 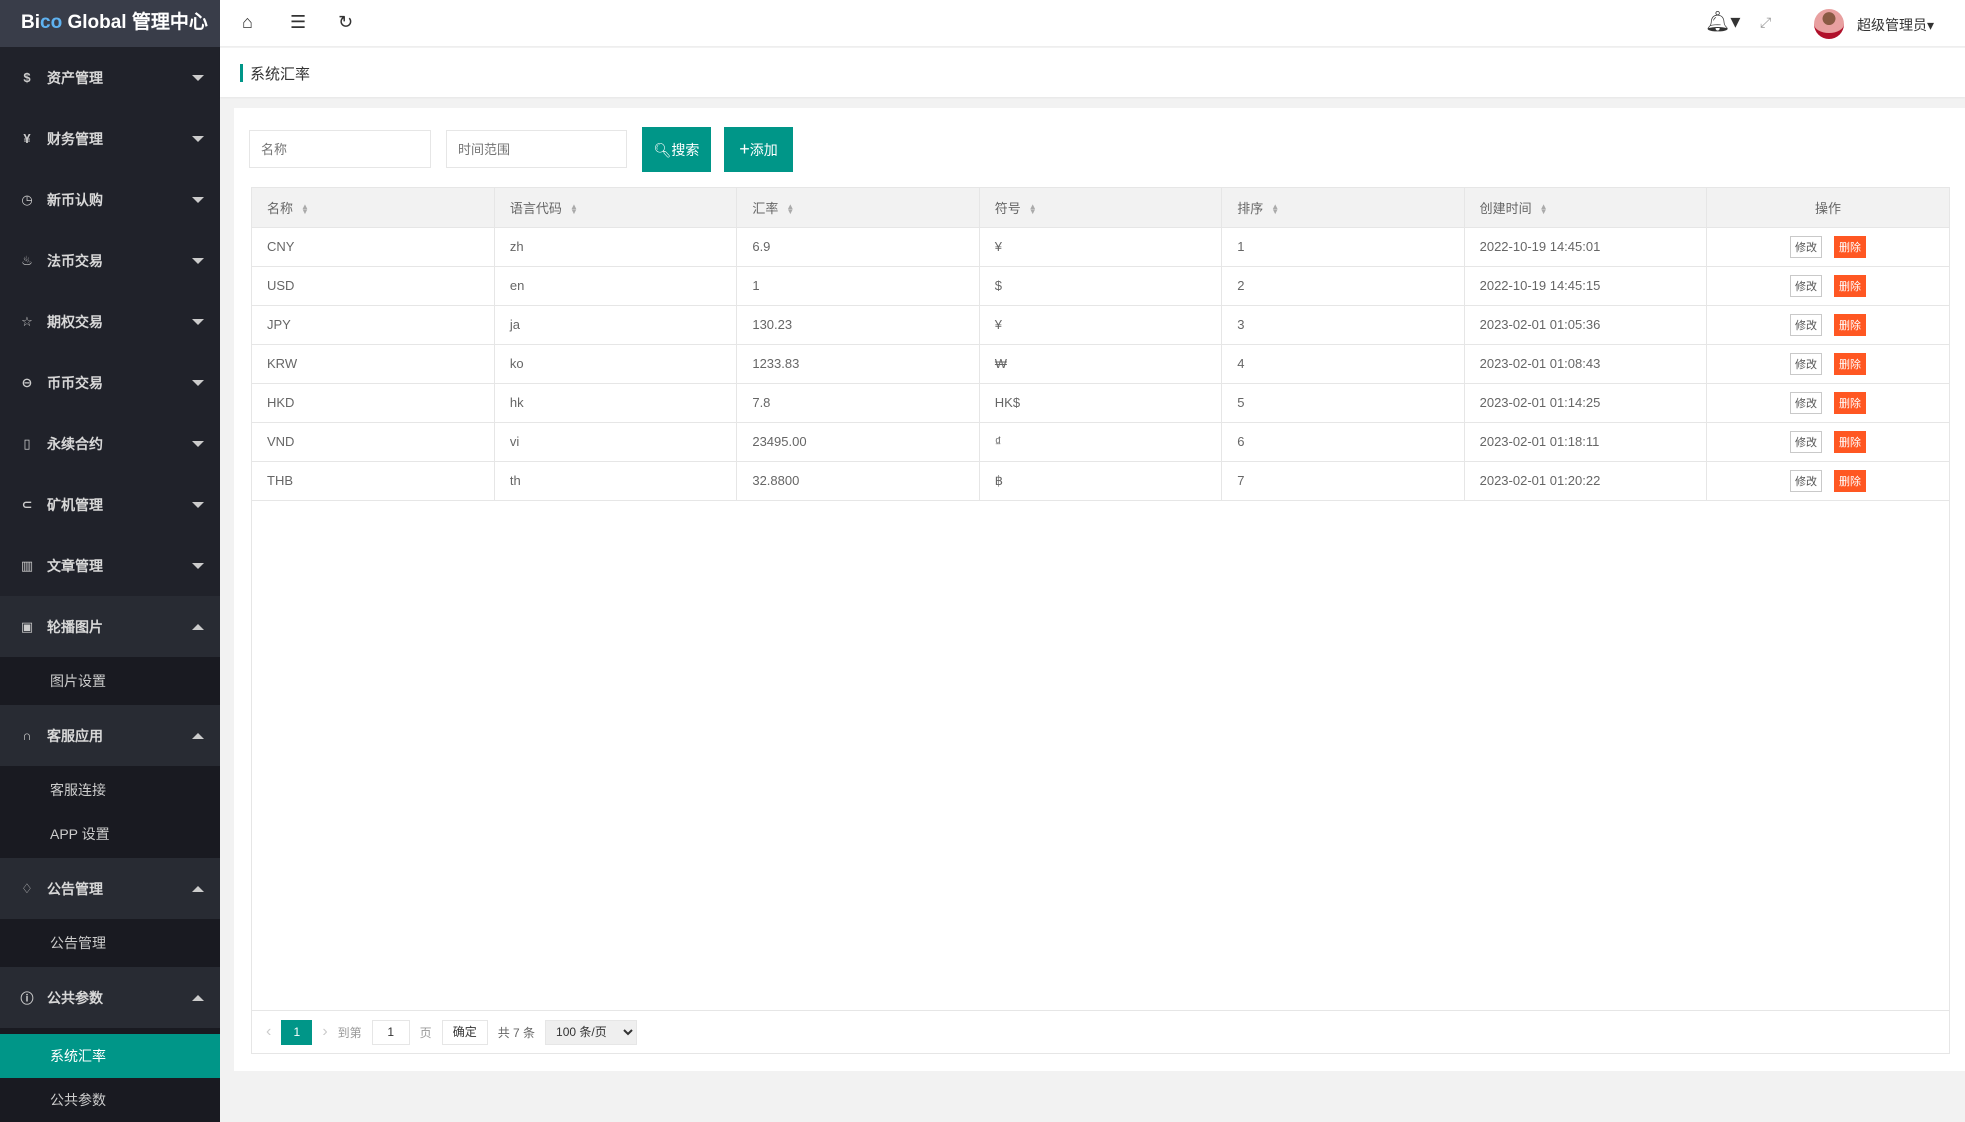 What do you see at coordinates (1829, 24) in the screenshot?
I see `avatar` at bounding box center [1829, 24].